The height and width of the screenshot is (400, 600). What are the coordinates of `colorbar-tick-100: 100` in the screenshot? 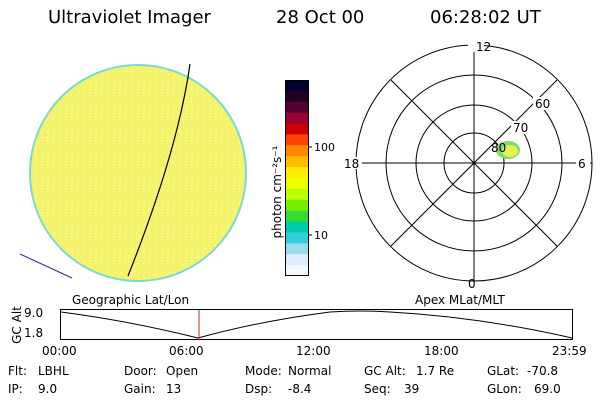 It's located at (324, 147).